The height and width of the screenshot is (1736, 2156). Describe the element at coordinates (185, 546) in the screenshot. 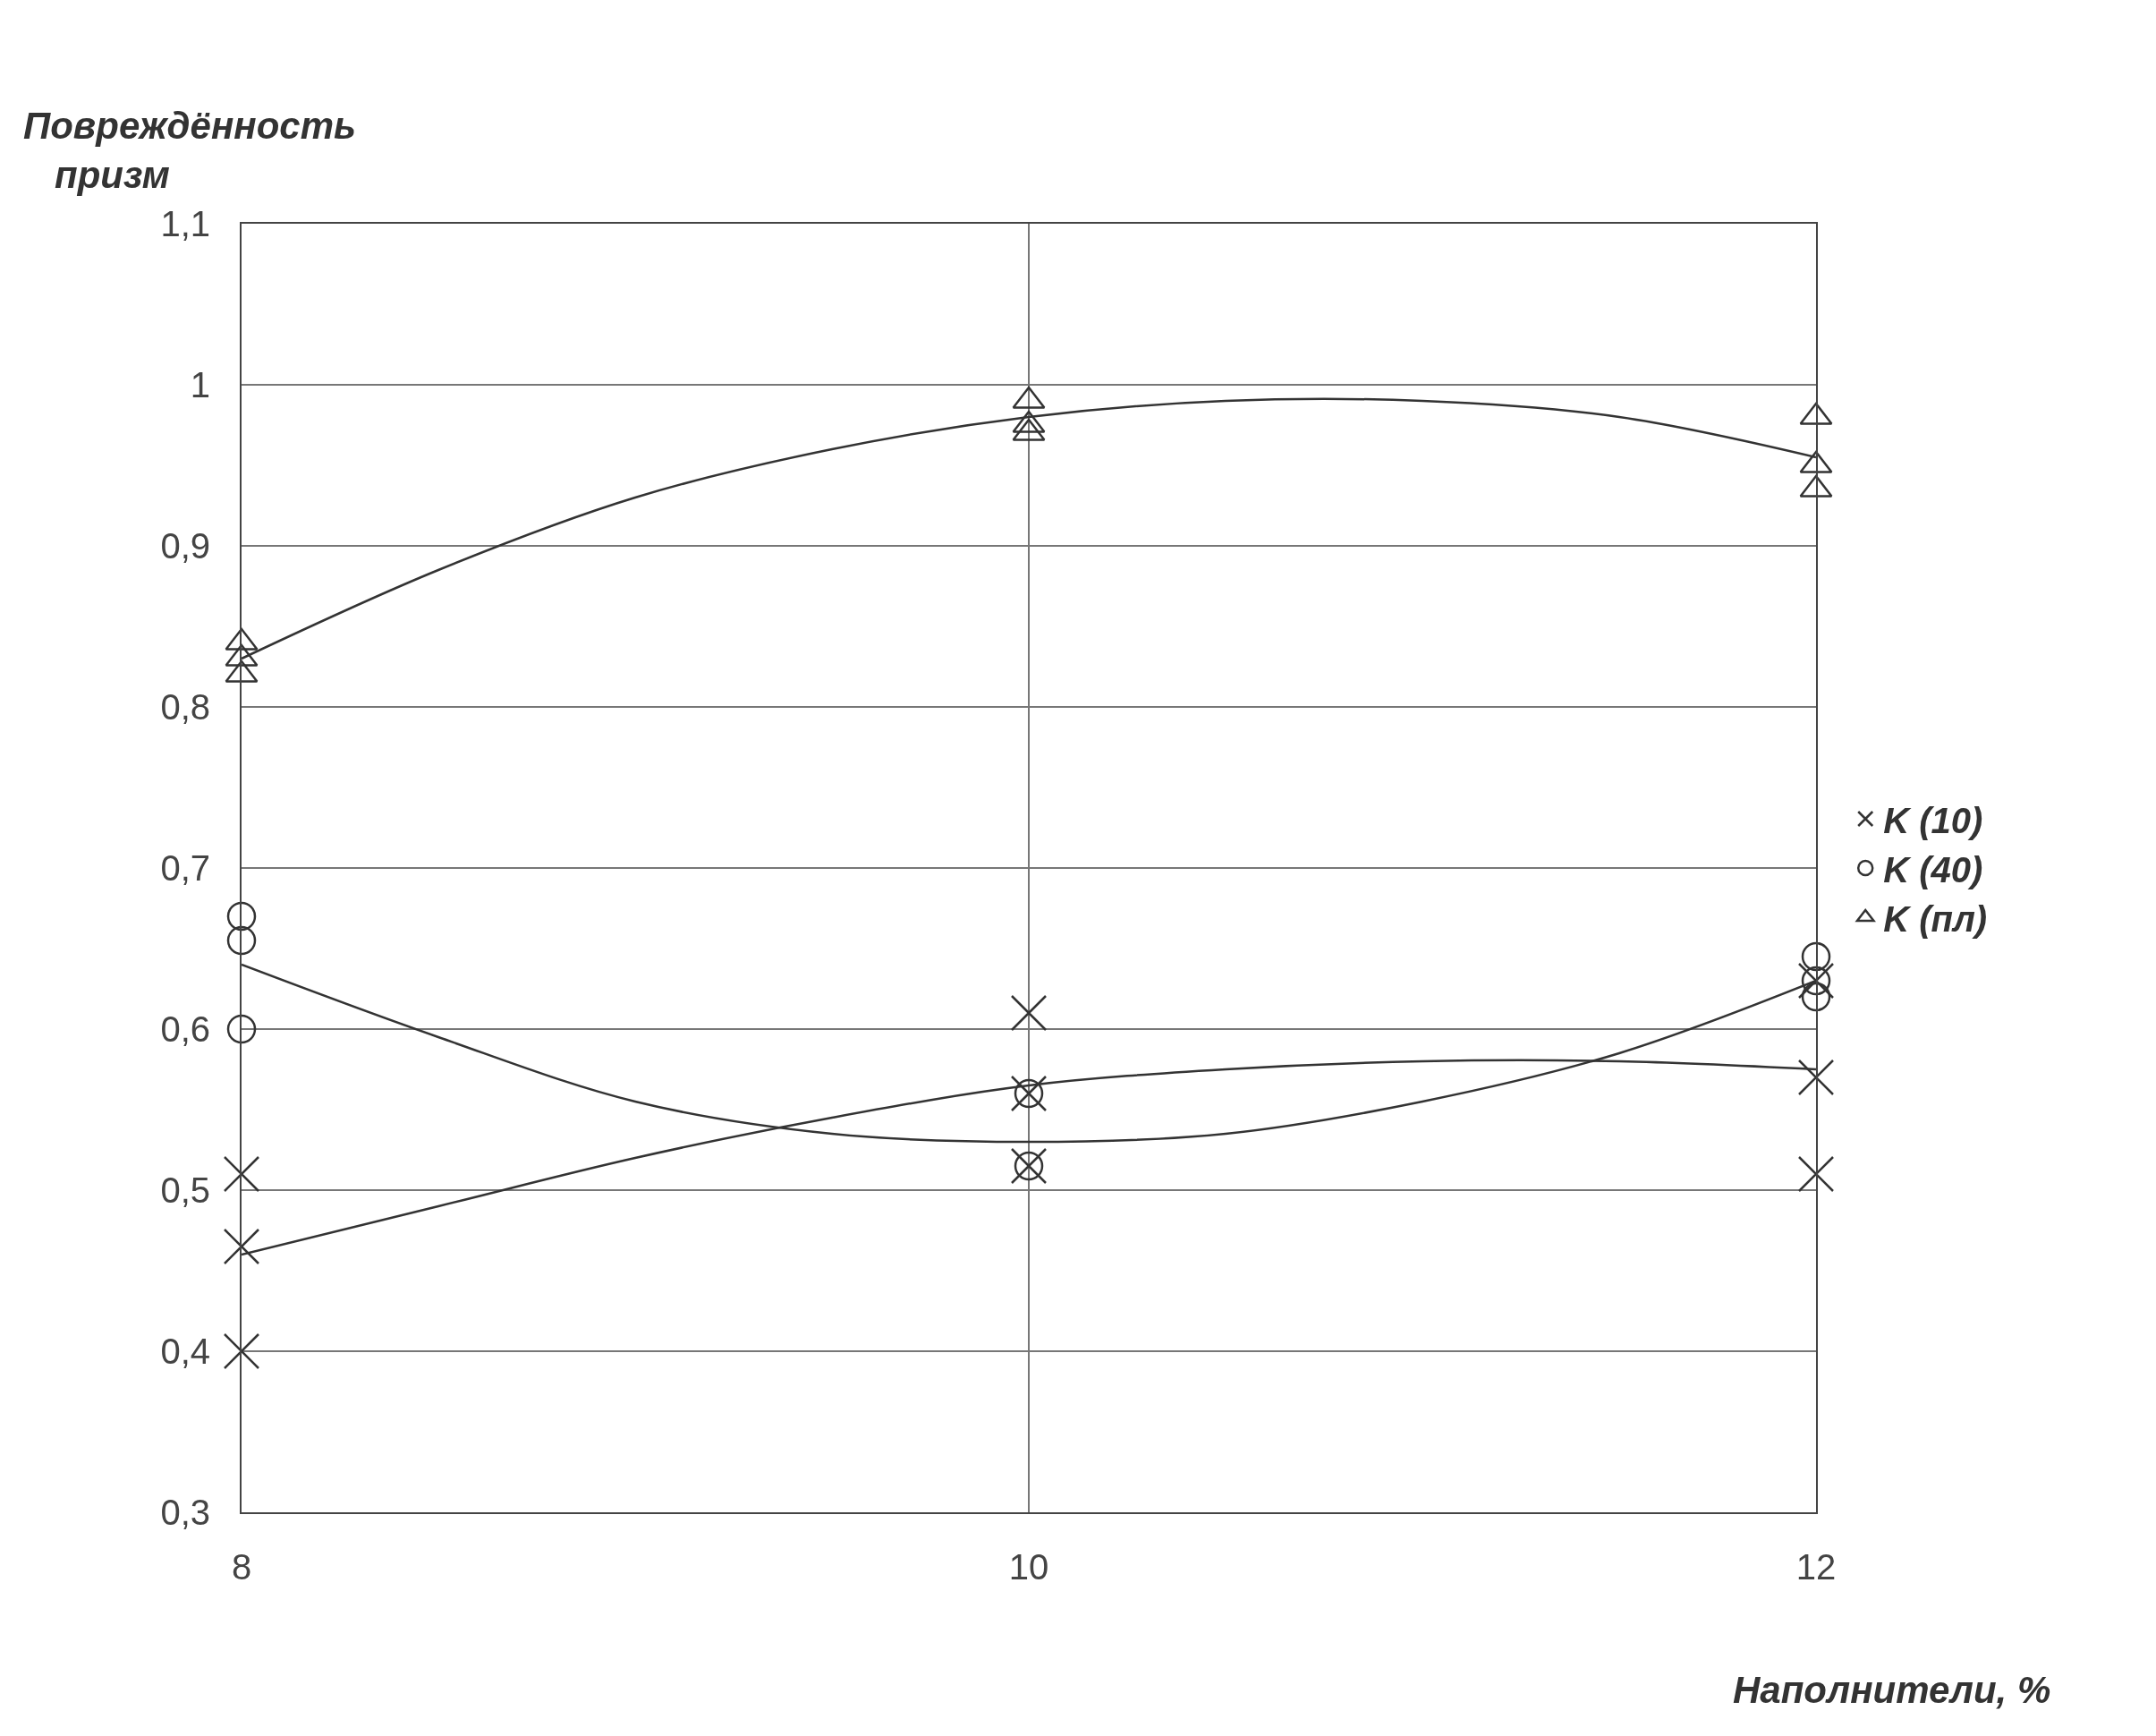

I see `y-tick-label: 0,9` at that location.